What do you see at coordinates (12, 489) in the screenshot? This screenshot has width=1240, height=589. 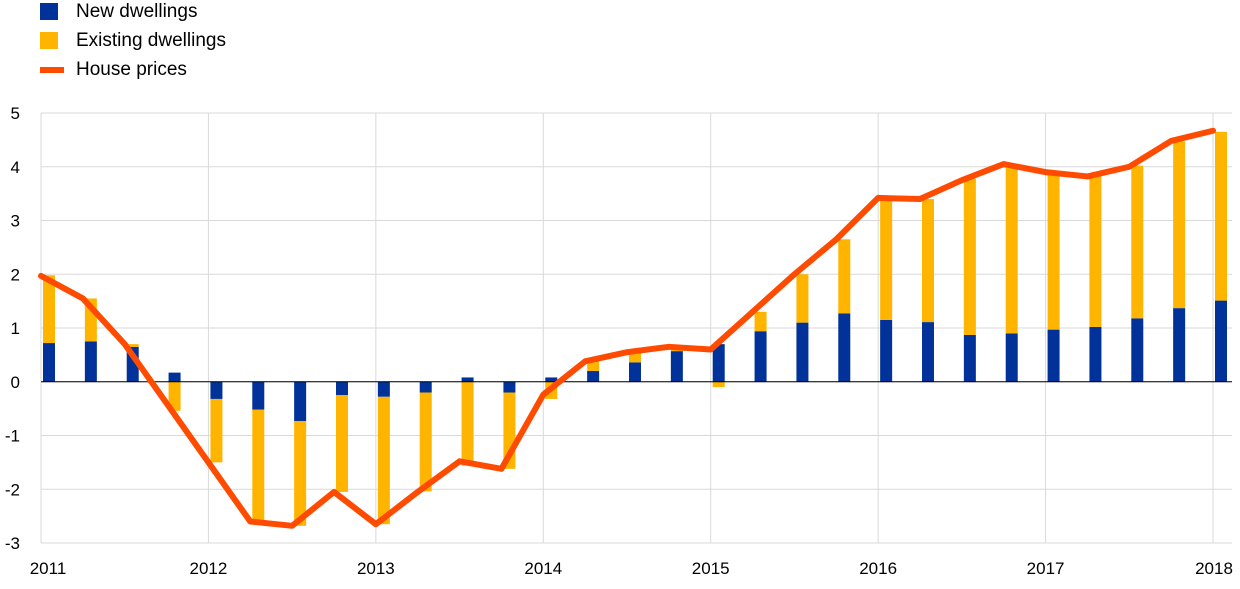 I see `y-tick-label: -2` at bounding box center [12, 489].